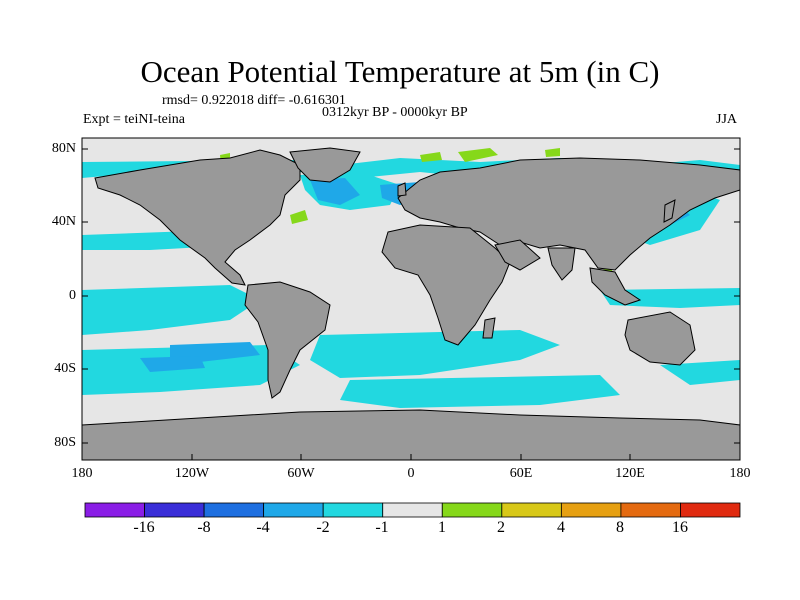 This screenshot has width=800, height=600. What do you see at coordinates (301, 473) in the screenshot?
I see `lon-label: 60W` at bounding box center [301, 473].